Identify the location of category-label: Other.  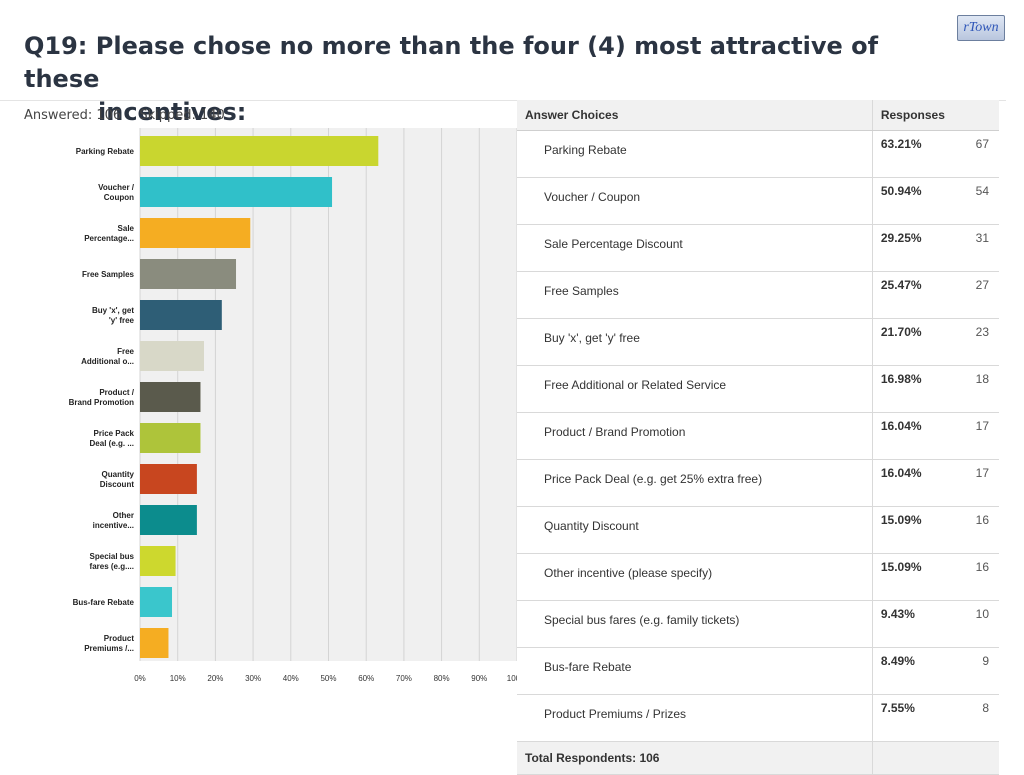
(123, 515).